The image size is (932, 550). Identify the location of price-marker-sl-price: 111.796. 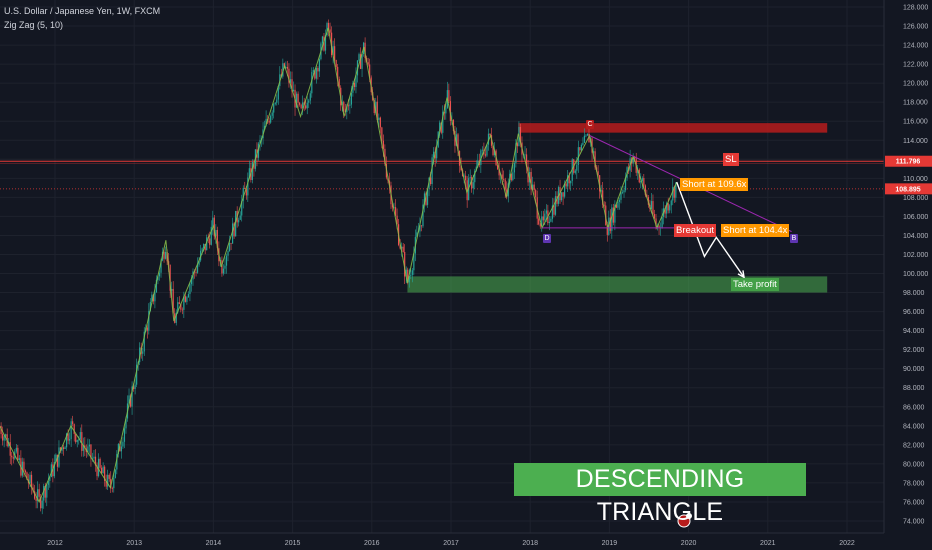
(908, 162).